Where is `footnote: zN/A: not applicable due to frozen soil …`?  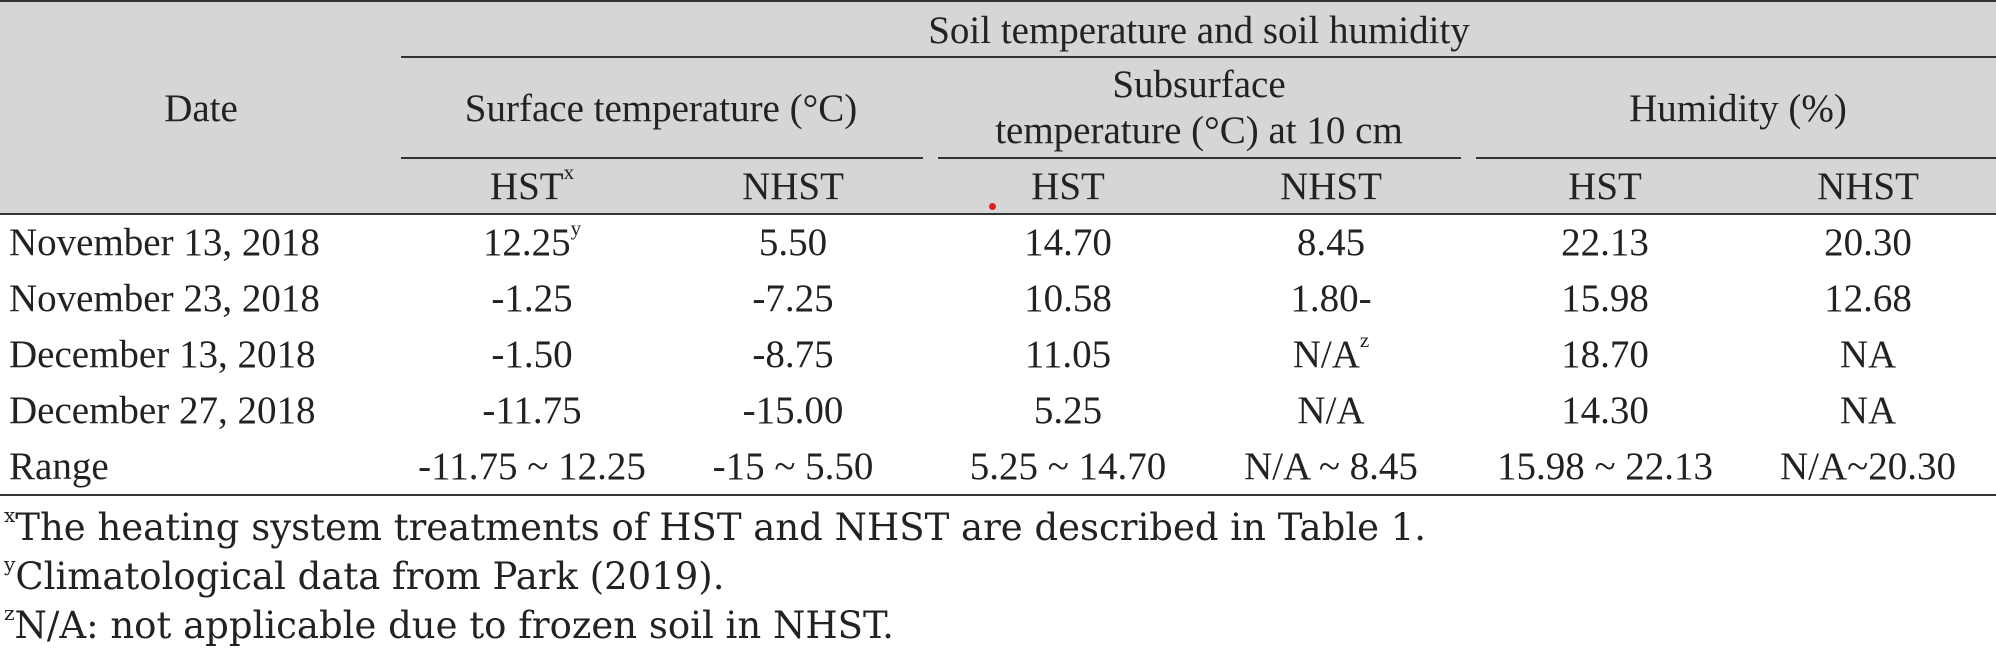
footnote: zN/A: not applicable due to frozen soil … is located at coordinates (449, 624).